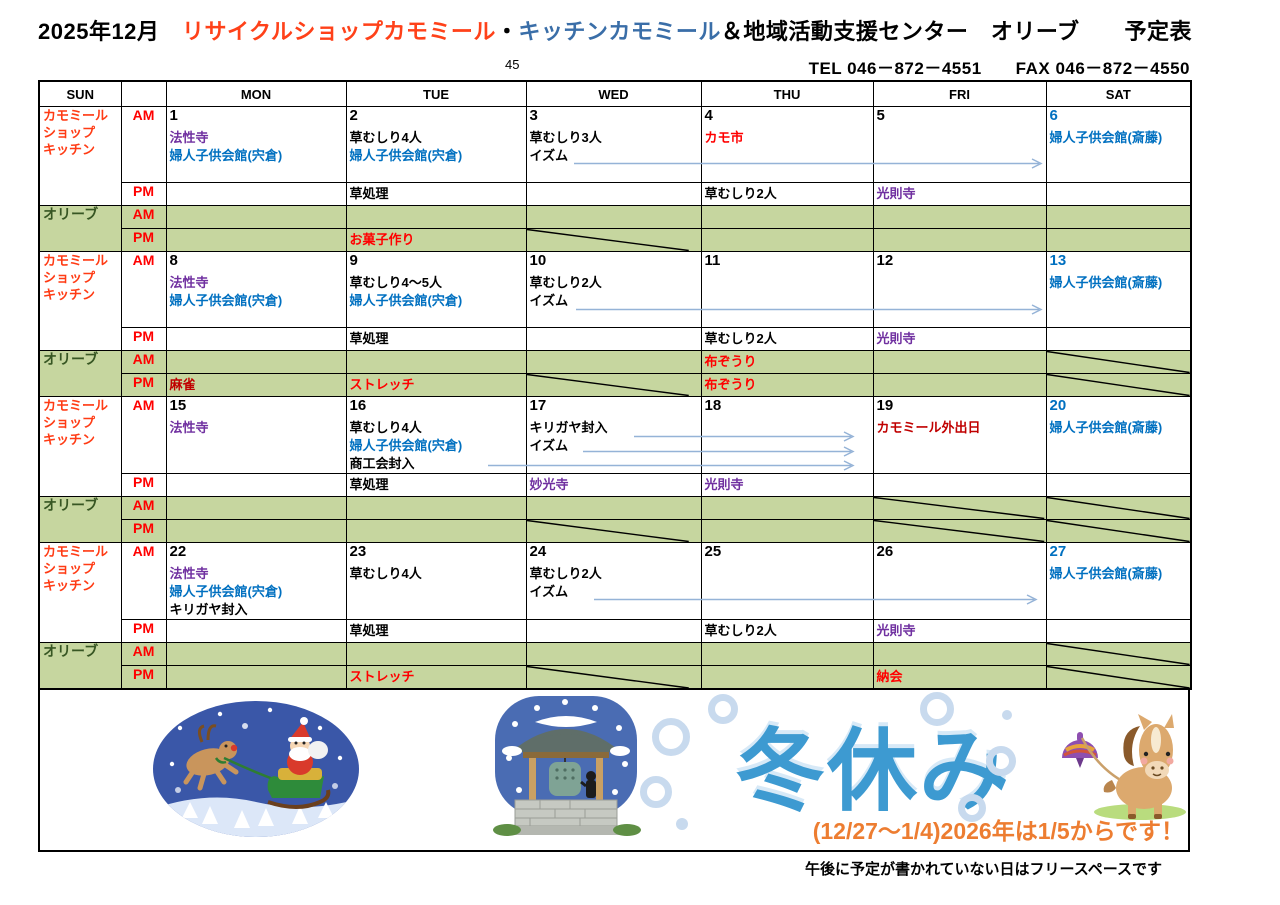 This screenshot has height=905, width=1280. Describe the element at coordinates (1058, 261) in the screenshot. I see `date-number: 13` at that location.